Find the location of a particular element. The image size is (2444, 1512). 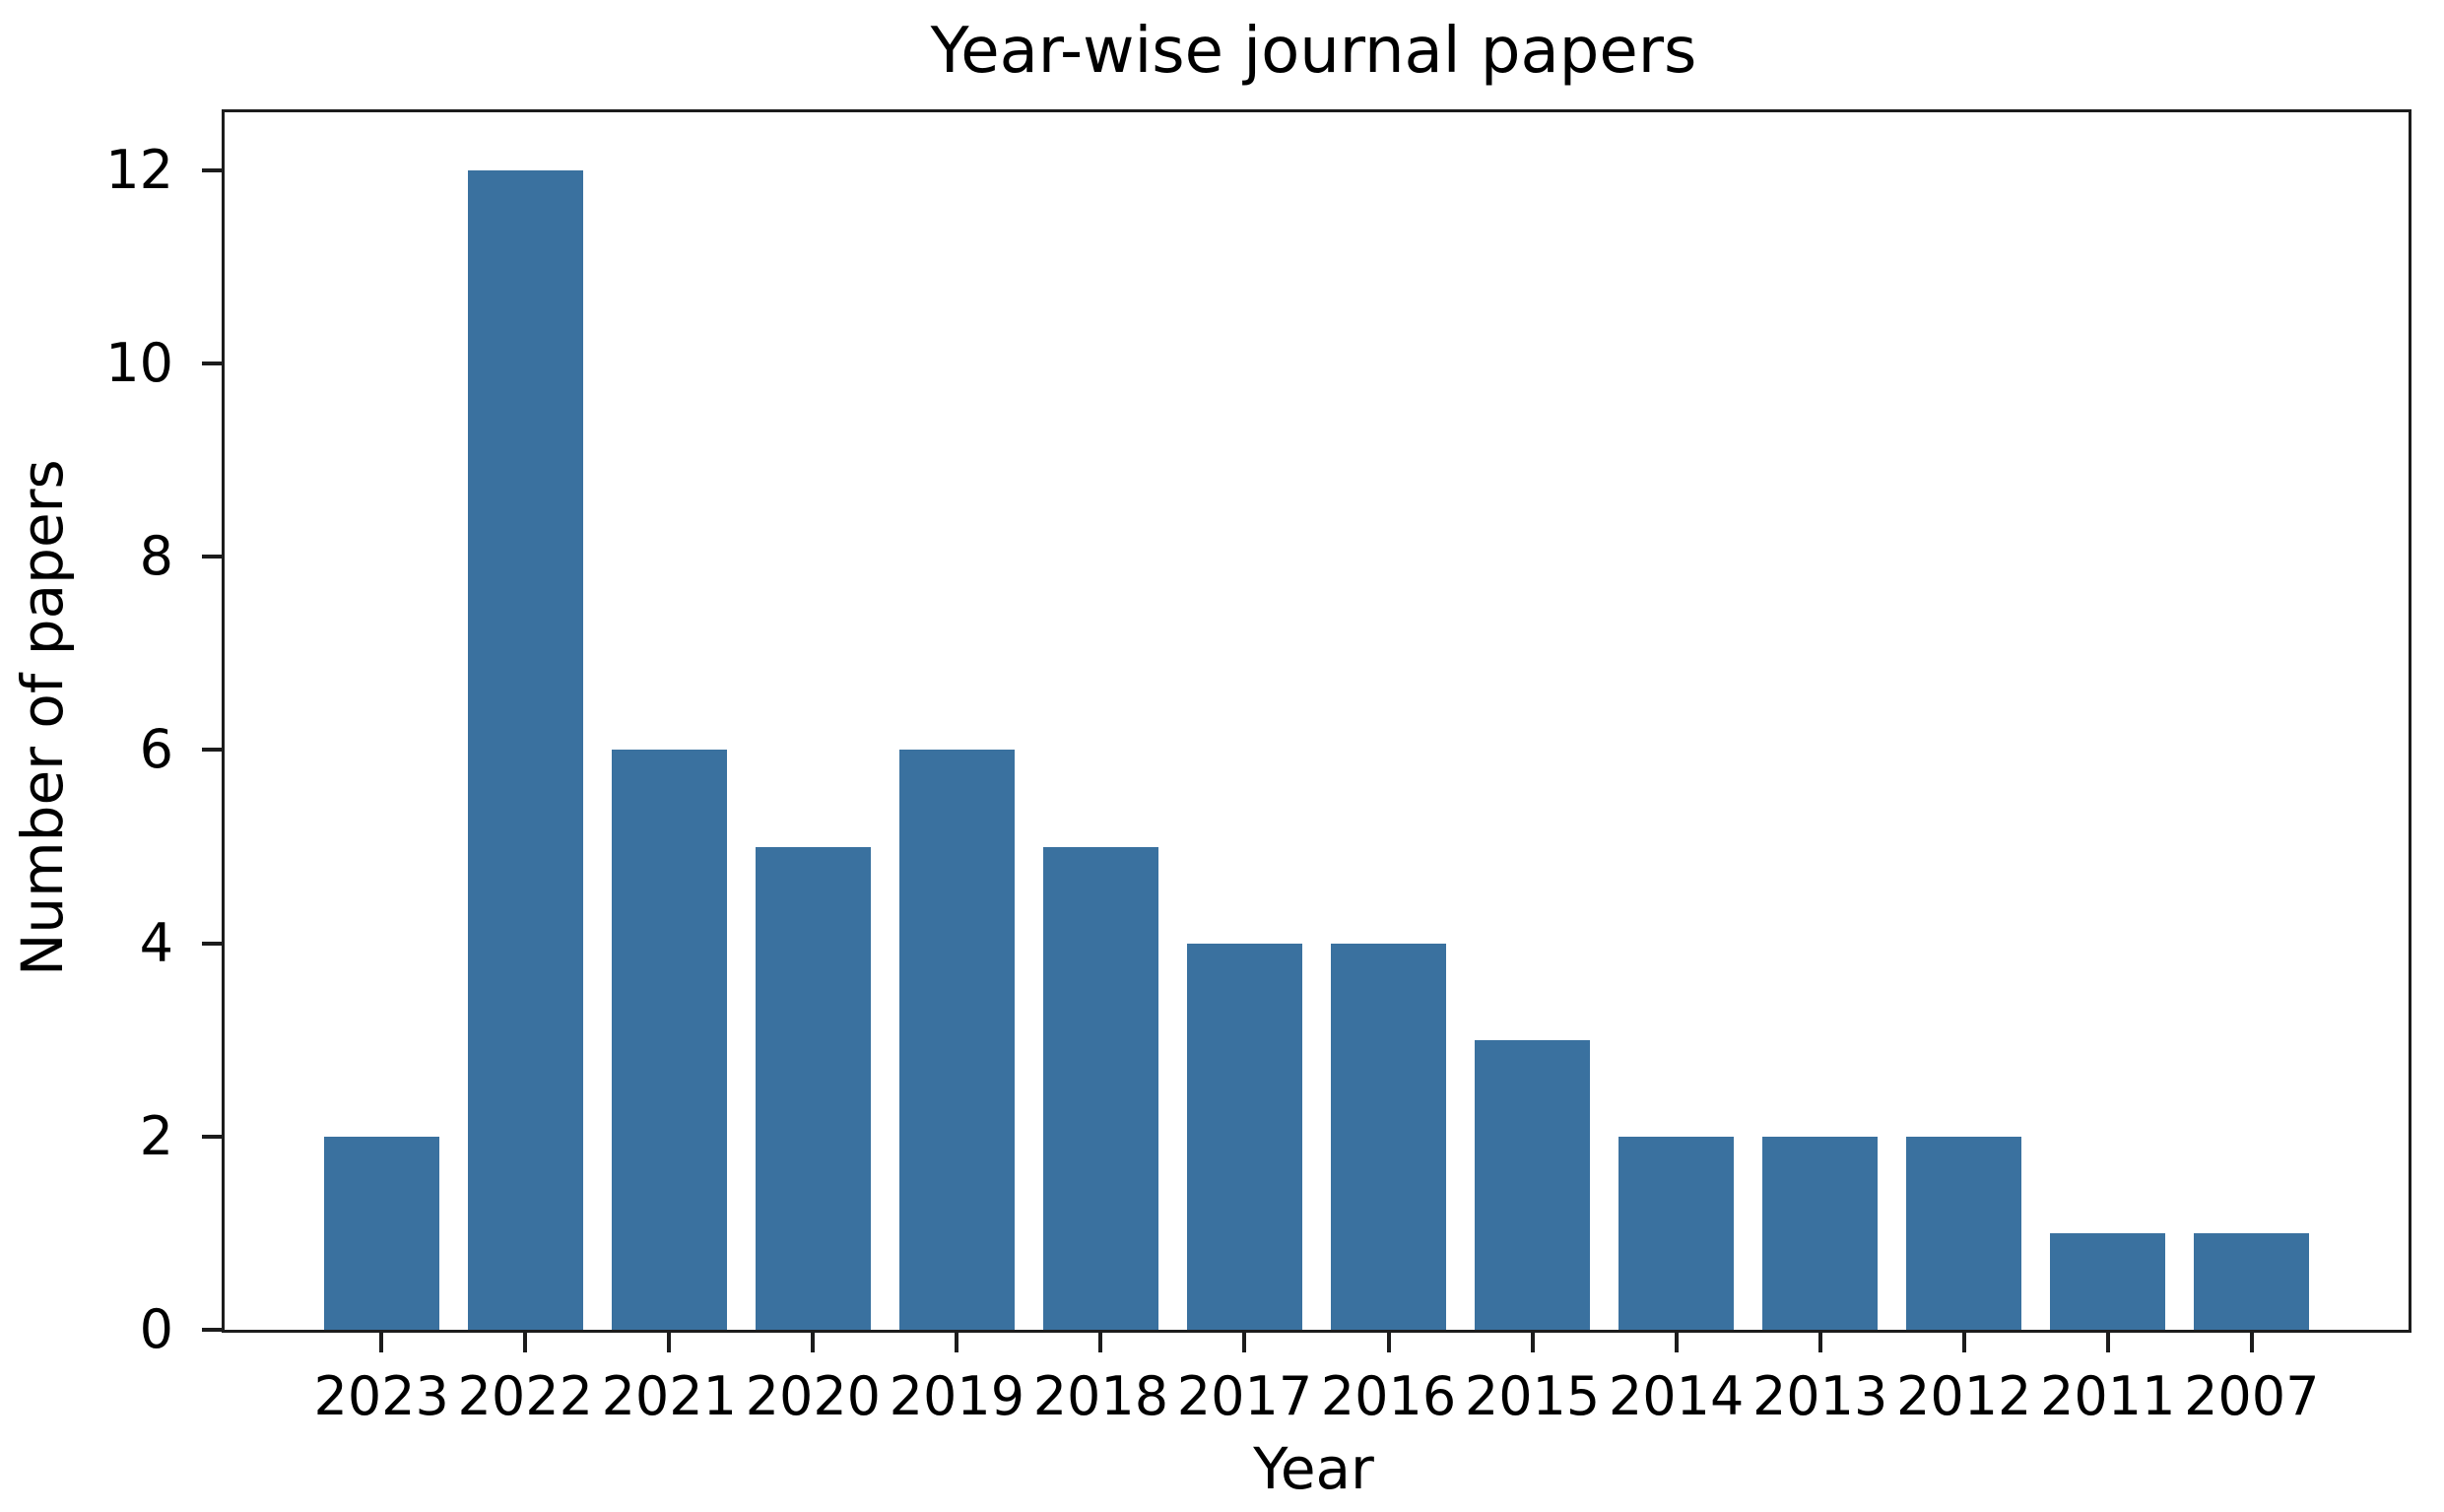

bar-2023 is located at coordinates (381, 1233).